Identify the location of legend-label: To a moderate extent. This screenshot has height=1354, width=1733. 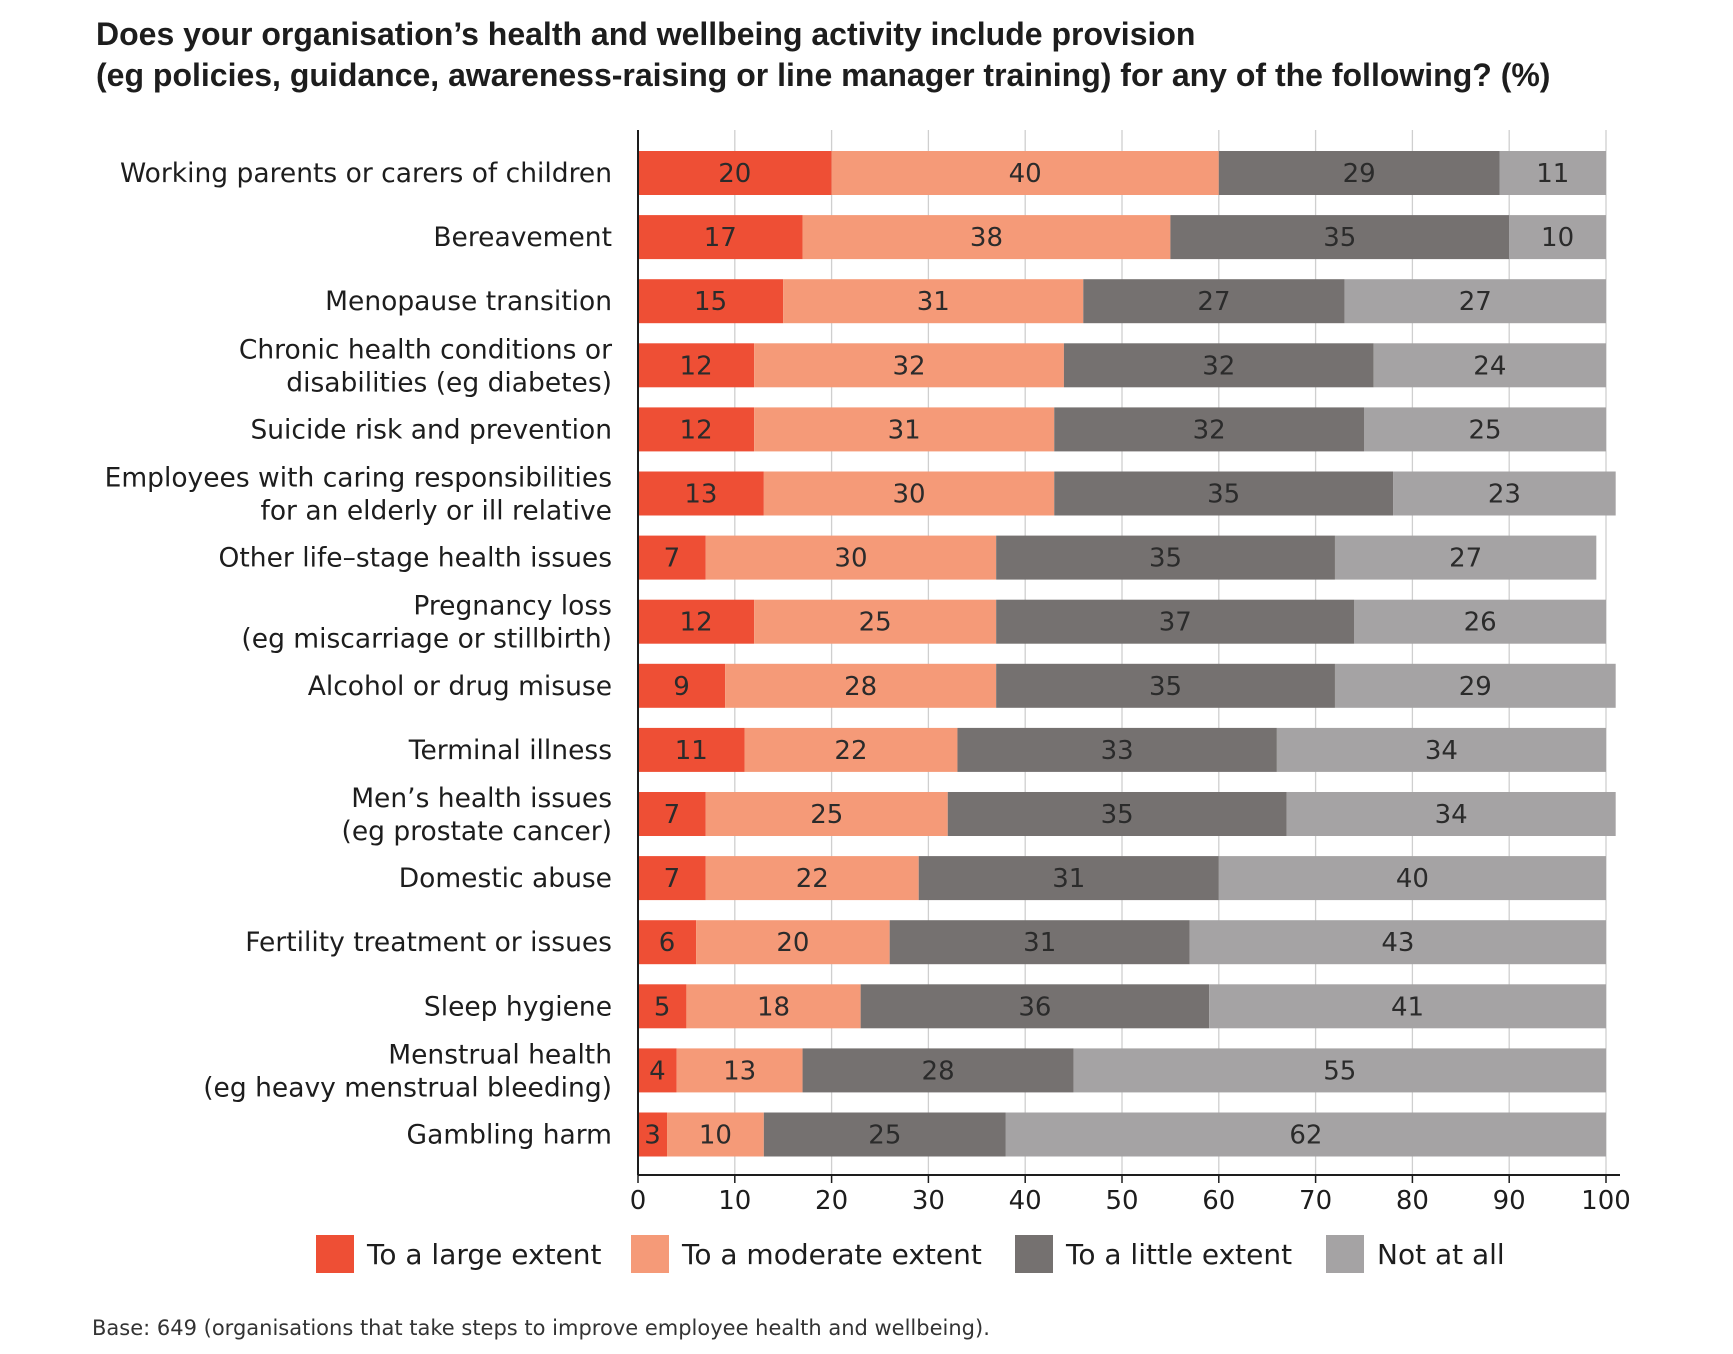
(831, 1254).